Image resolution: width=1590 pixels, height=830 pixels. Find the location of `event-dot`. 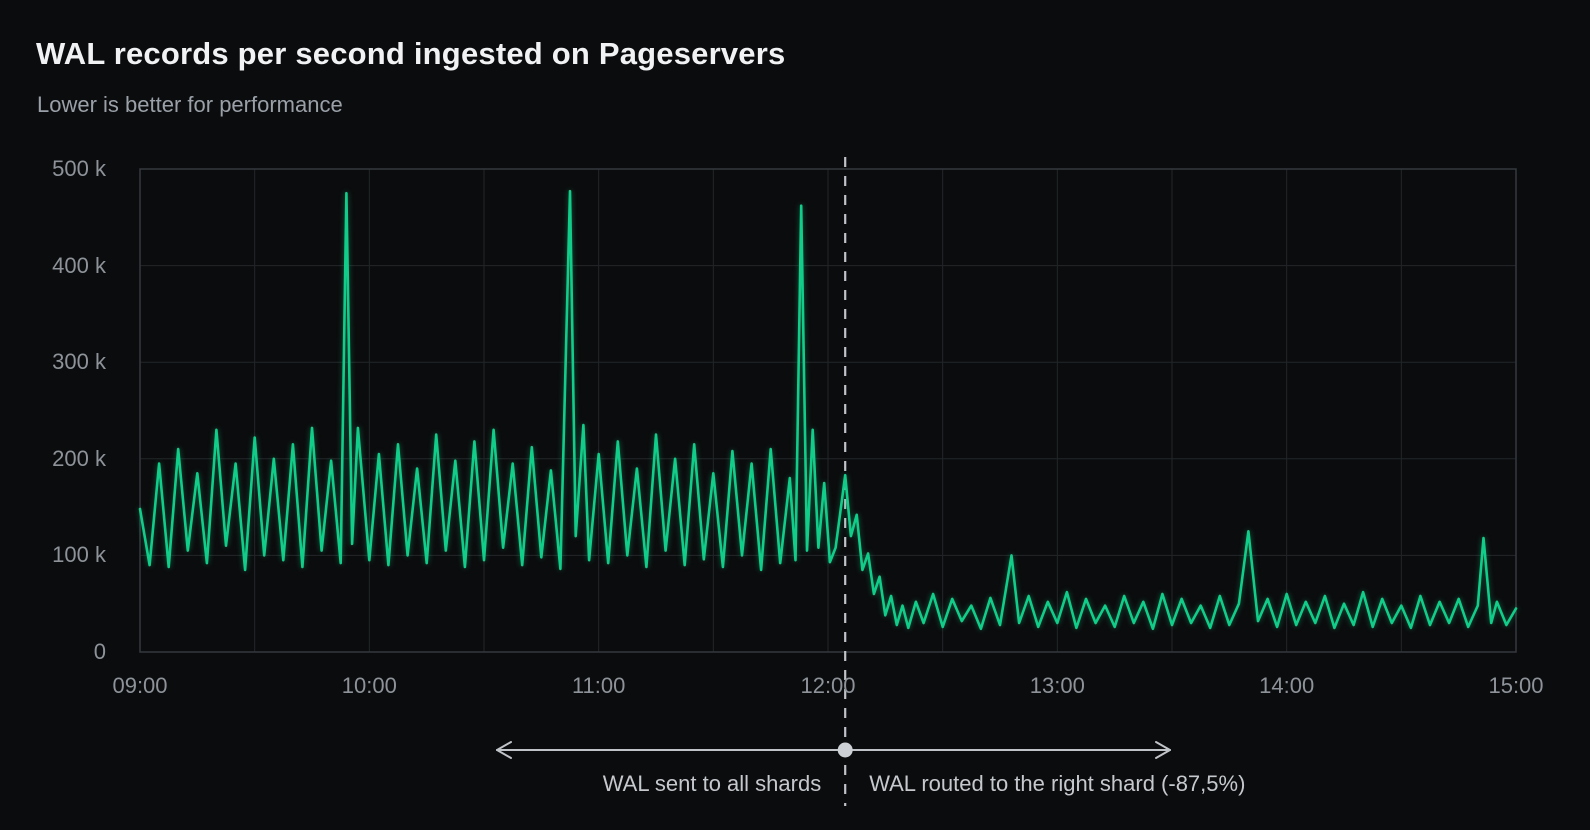

event-dot is located at coordinates (845, 750).